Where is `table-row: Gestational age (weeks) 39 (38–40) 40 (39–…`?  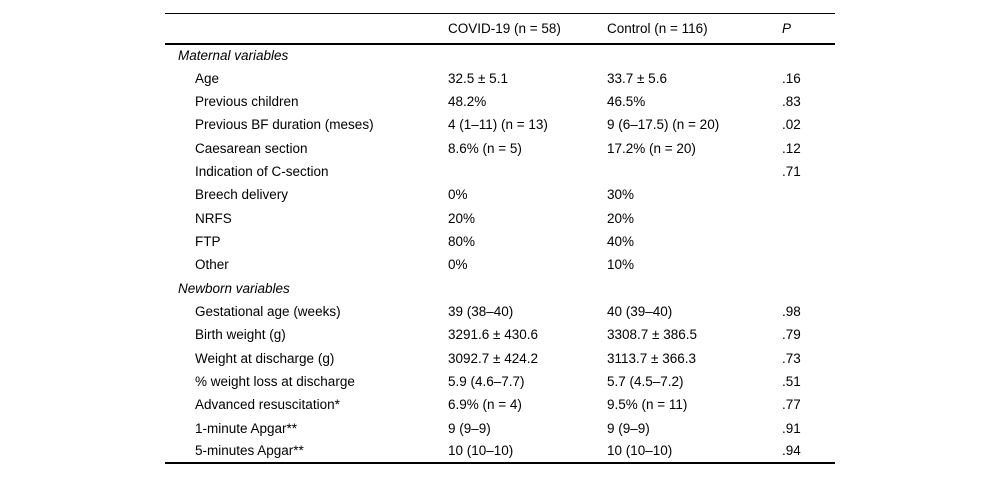
table-row: Gestational age (weeks) 39 (38–40) 40 (39–… is located at coordinates (500, 311).